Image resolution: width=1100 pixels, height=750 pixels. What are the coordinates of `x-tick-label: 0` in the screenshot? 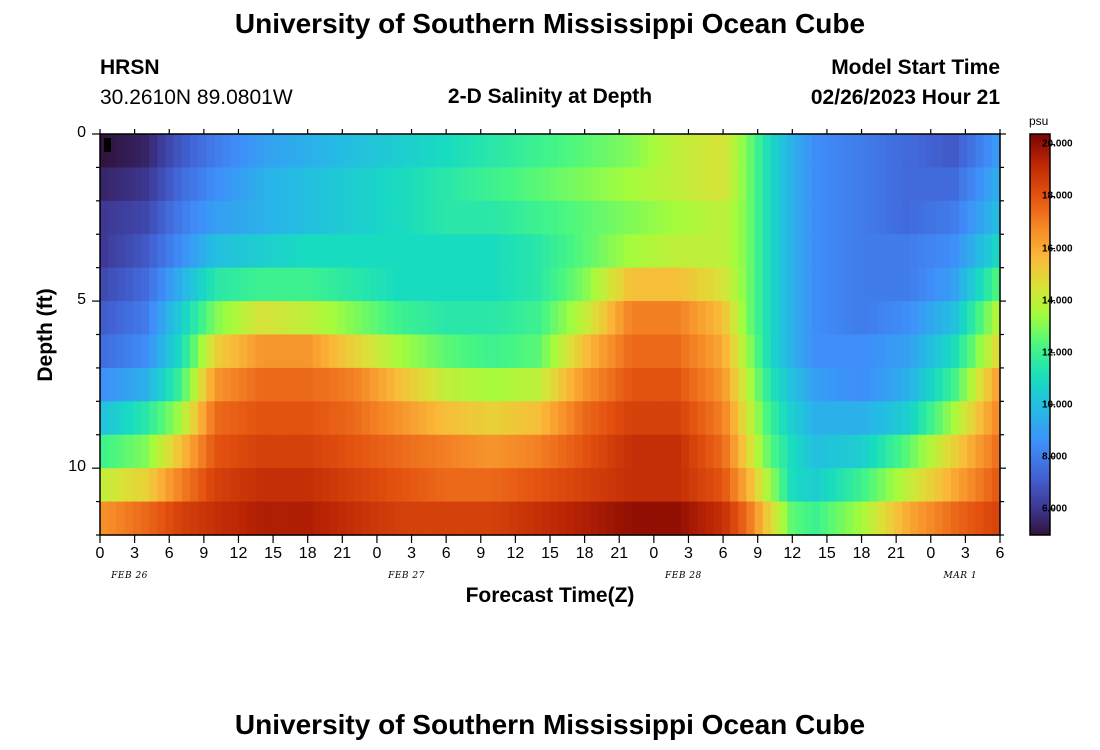 It's located at (377, 553).